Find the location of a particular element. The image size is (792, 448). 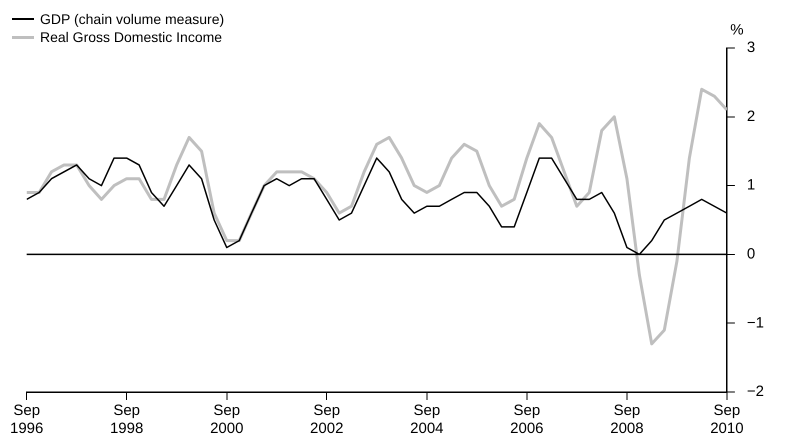

y-tick-label: 2 is located at coordinates (751, 116).